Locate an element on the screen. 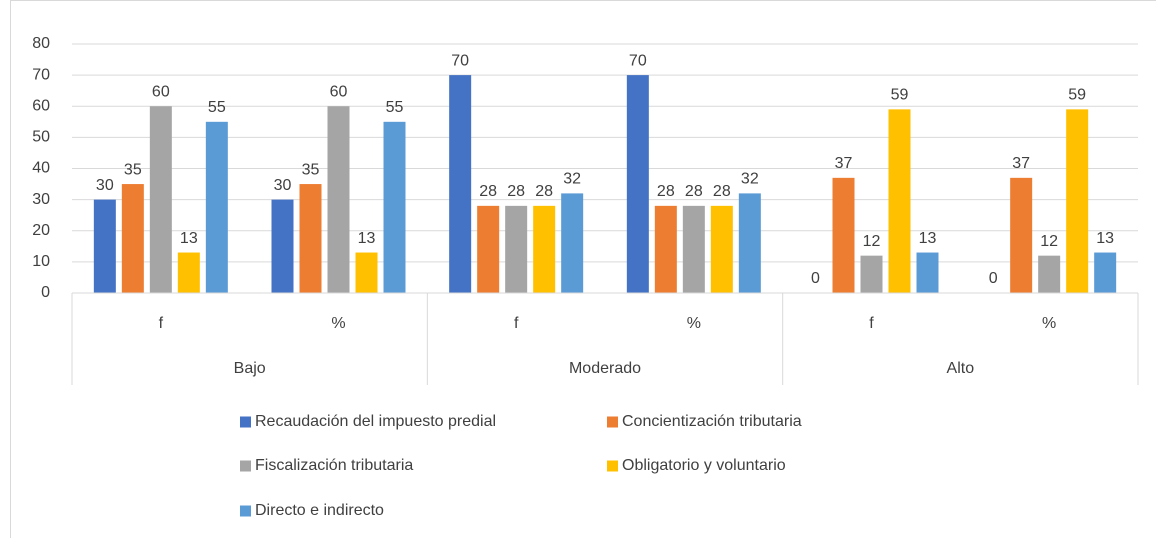 Image resolution: width=1156 pixels, height=538 pixels. group-label: Bajo is located at coordinates (250, 368).